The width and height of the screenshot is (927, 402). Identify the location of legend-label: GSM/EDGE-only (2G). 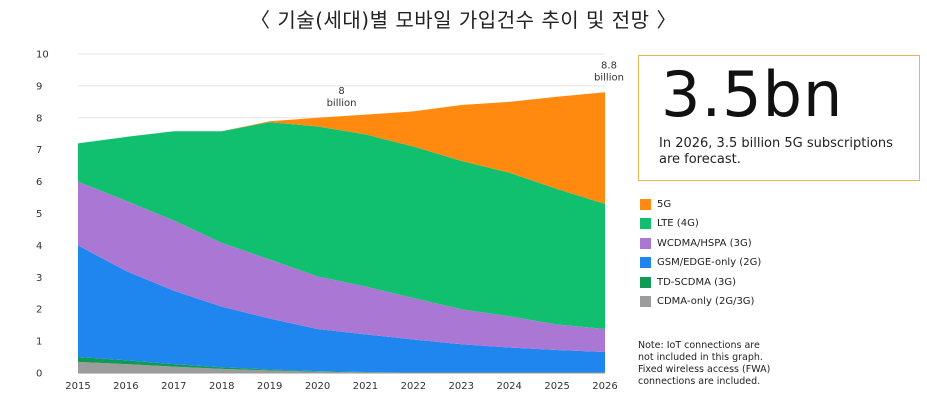
(709, 262).